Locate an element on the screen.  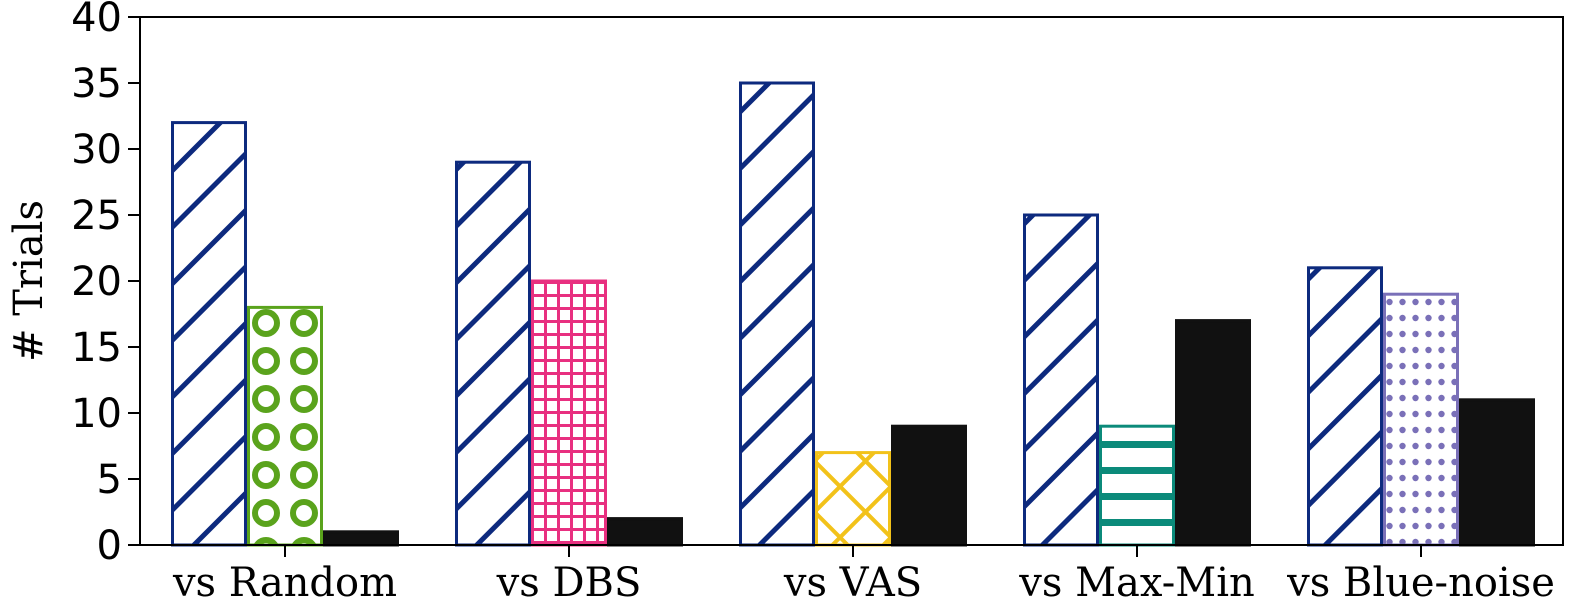
x-category-label: vs DBS is located at coordinates (569, 583).